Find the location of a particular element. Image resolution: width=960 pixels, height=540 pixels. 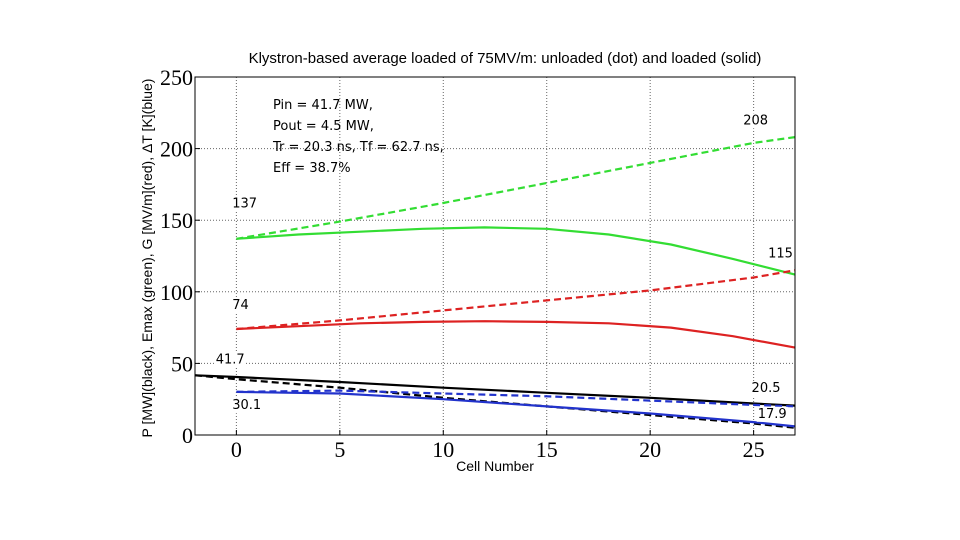

annotation-label: 20.5 is located at coordinates (766, 388).